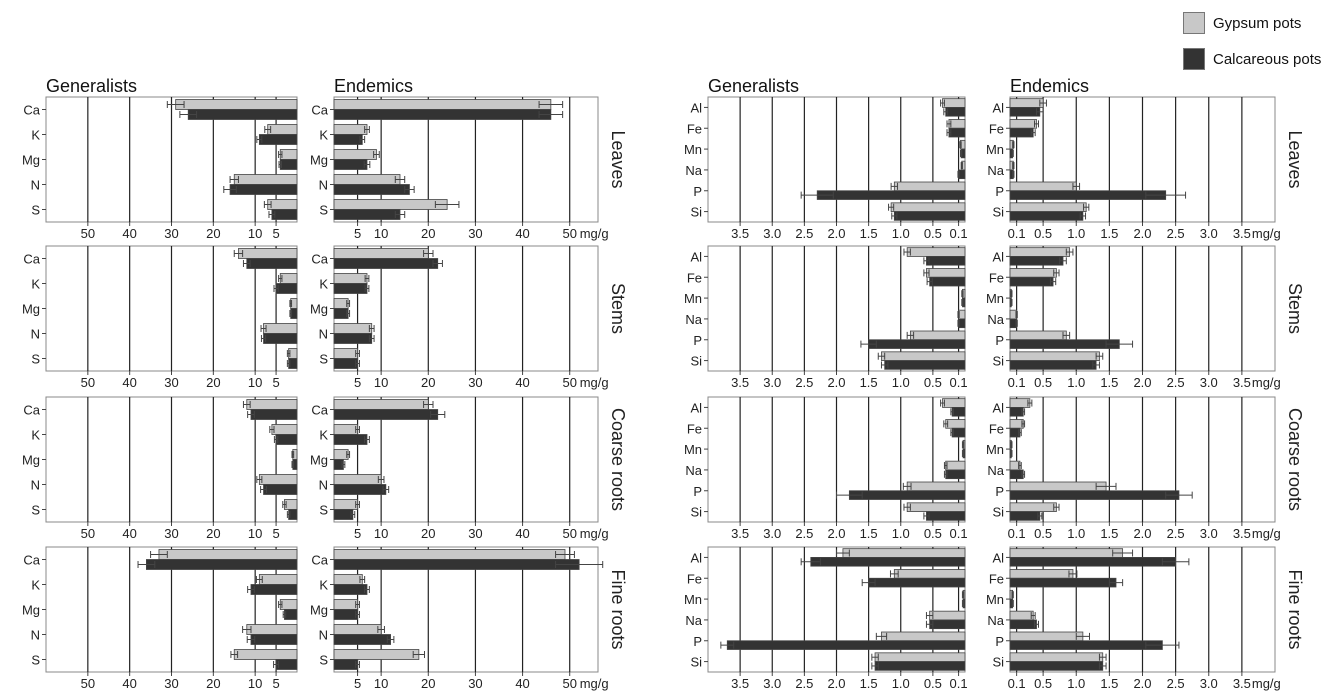  What do you see at coordinates (1036, 261) in the screenshot?
I see `bar-calcareous-al` at bounding box center [1036, 261].